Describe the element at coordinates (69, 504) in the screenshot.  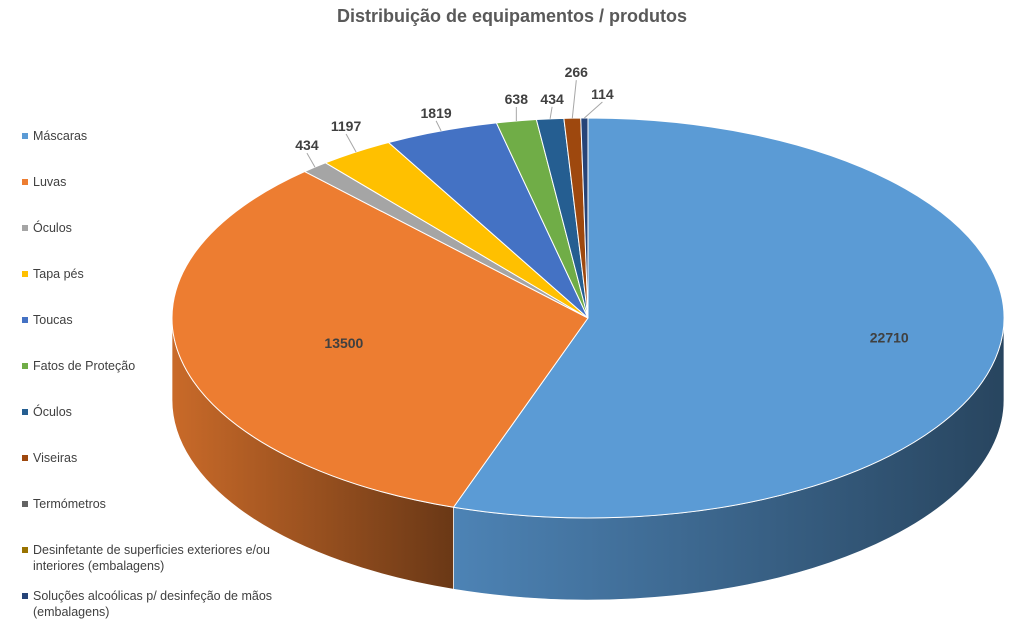
I see `legend-label: Termómetros` at that location.